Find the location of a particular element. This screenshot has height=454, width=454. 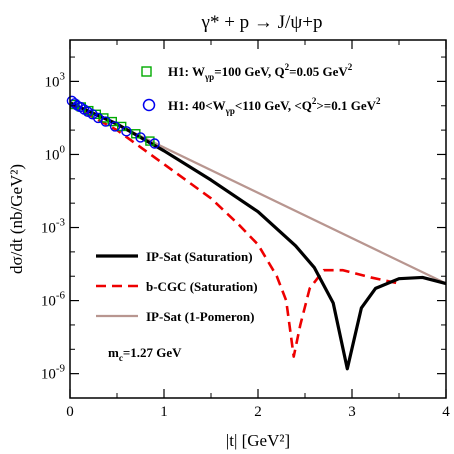

chart-title-text: γ* + p → J/ψ+p is located at coordinates (262, 22).